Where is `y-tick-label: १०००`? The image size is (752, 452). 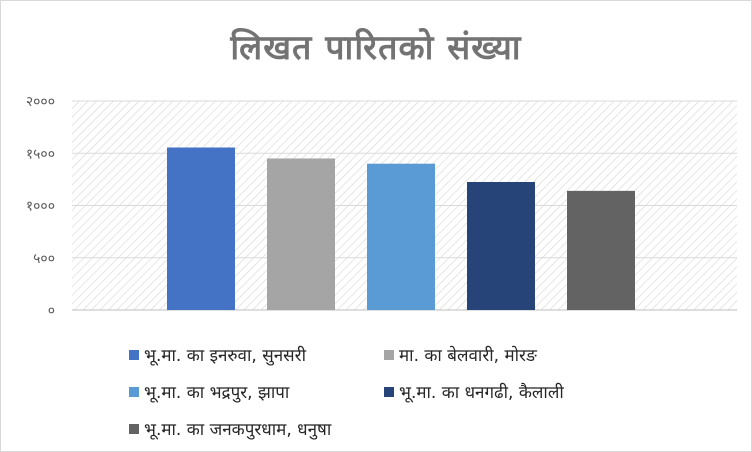 y-tick-label: १००० is located at coordinates (40, 207).